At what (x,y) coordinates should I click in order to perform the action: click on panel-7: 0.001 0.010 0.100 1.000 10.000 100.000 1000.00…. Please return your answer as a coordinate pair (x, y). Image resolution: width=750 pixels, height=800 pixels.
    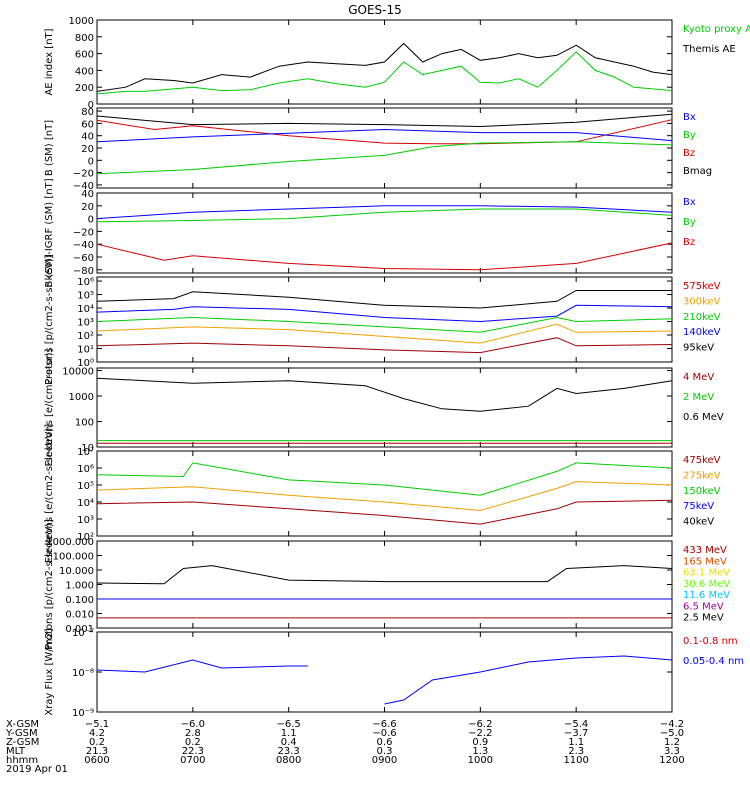
    Looking at the image, I should click on (387, 584).